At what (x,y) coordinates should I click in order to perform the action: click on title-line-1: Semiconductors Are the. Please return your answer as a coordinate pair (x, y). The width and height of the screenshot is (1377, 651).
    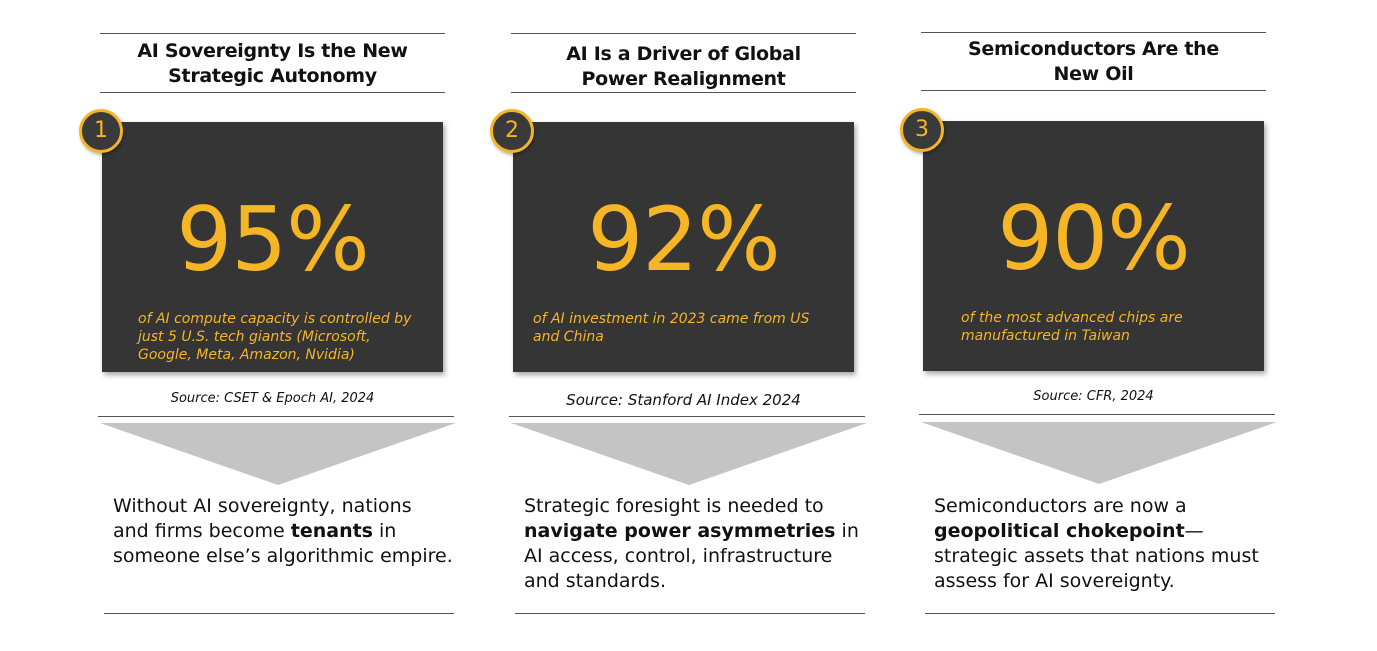
    Looking at the image, I should click on (1093, 49).